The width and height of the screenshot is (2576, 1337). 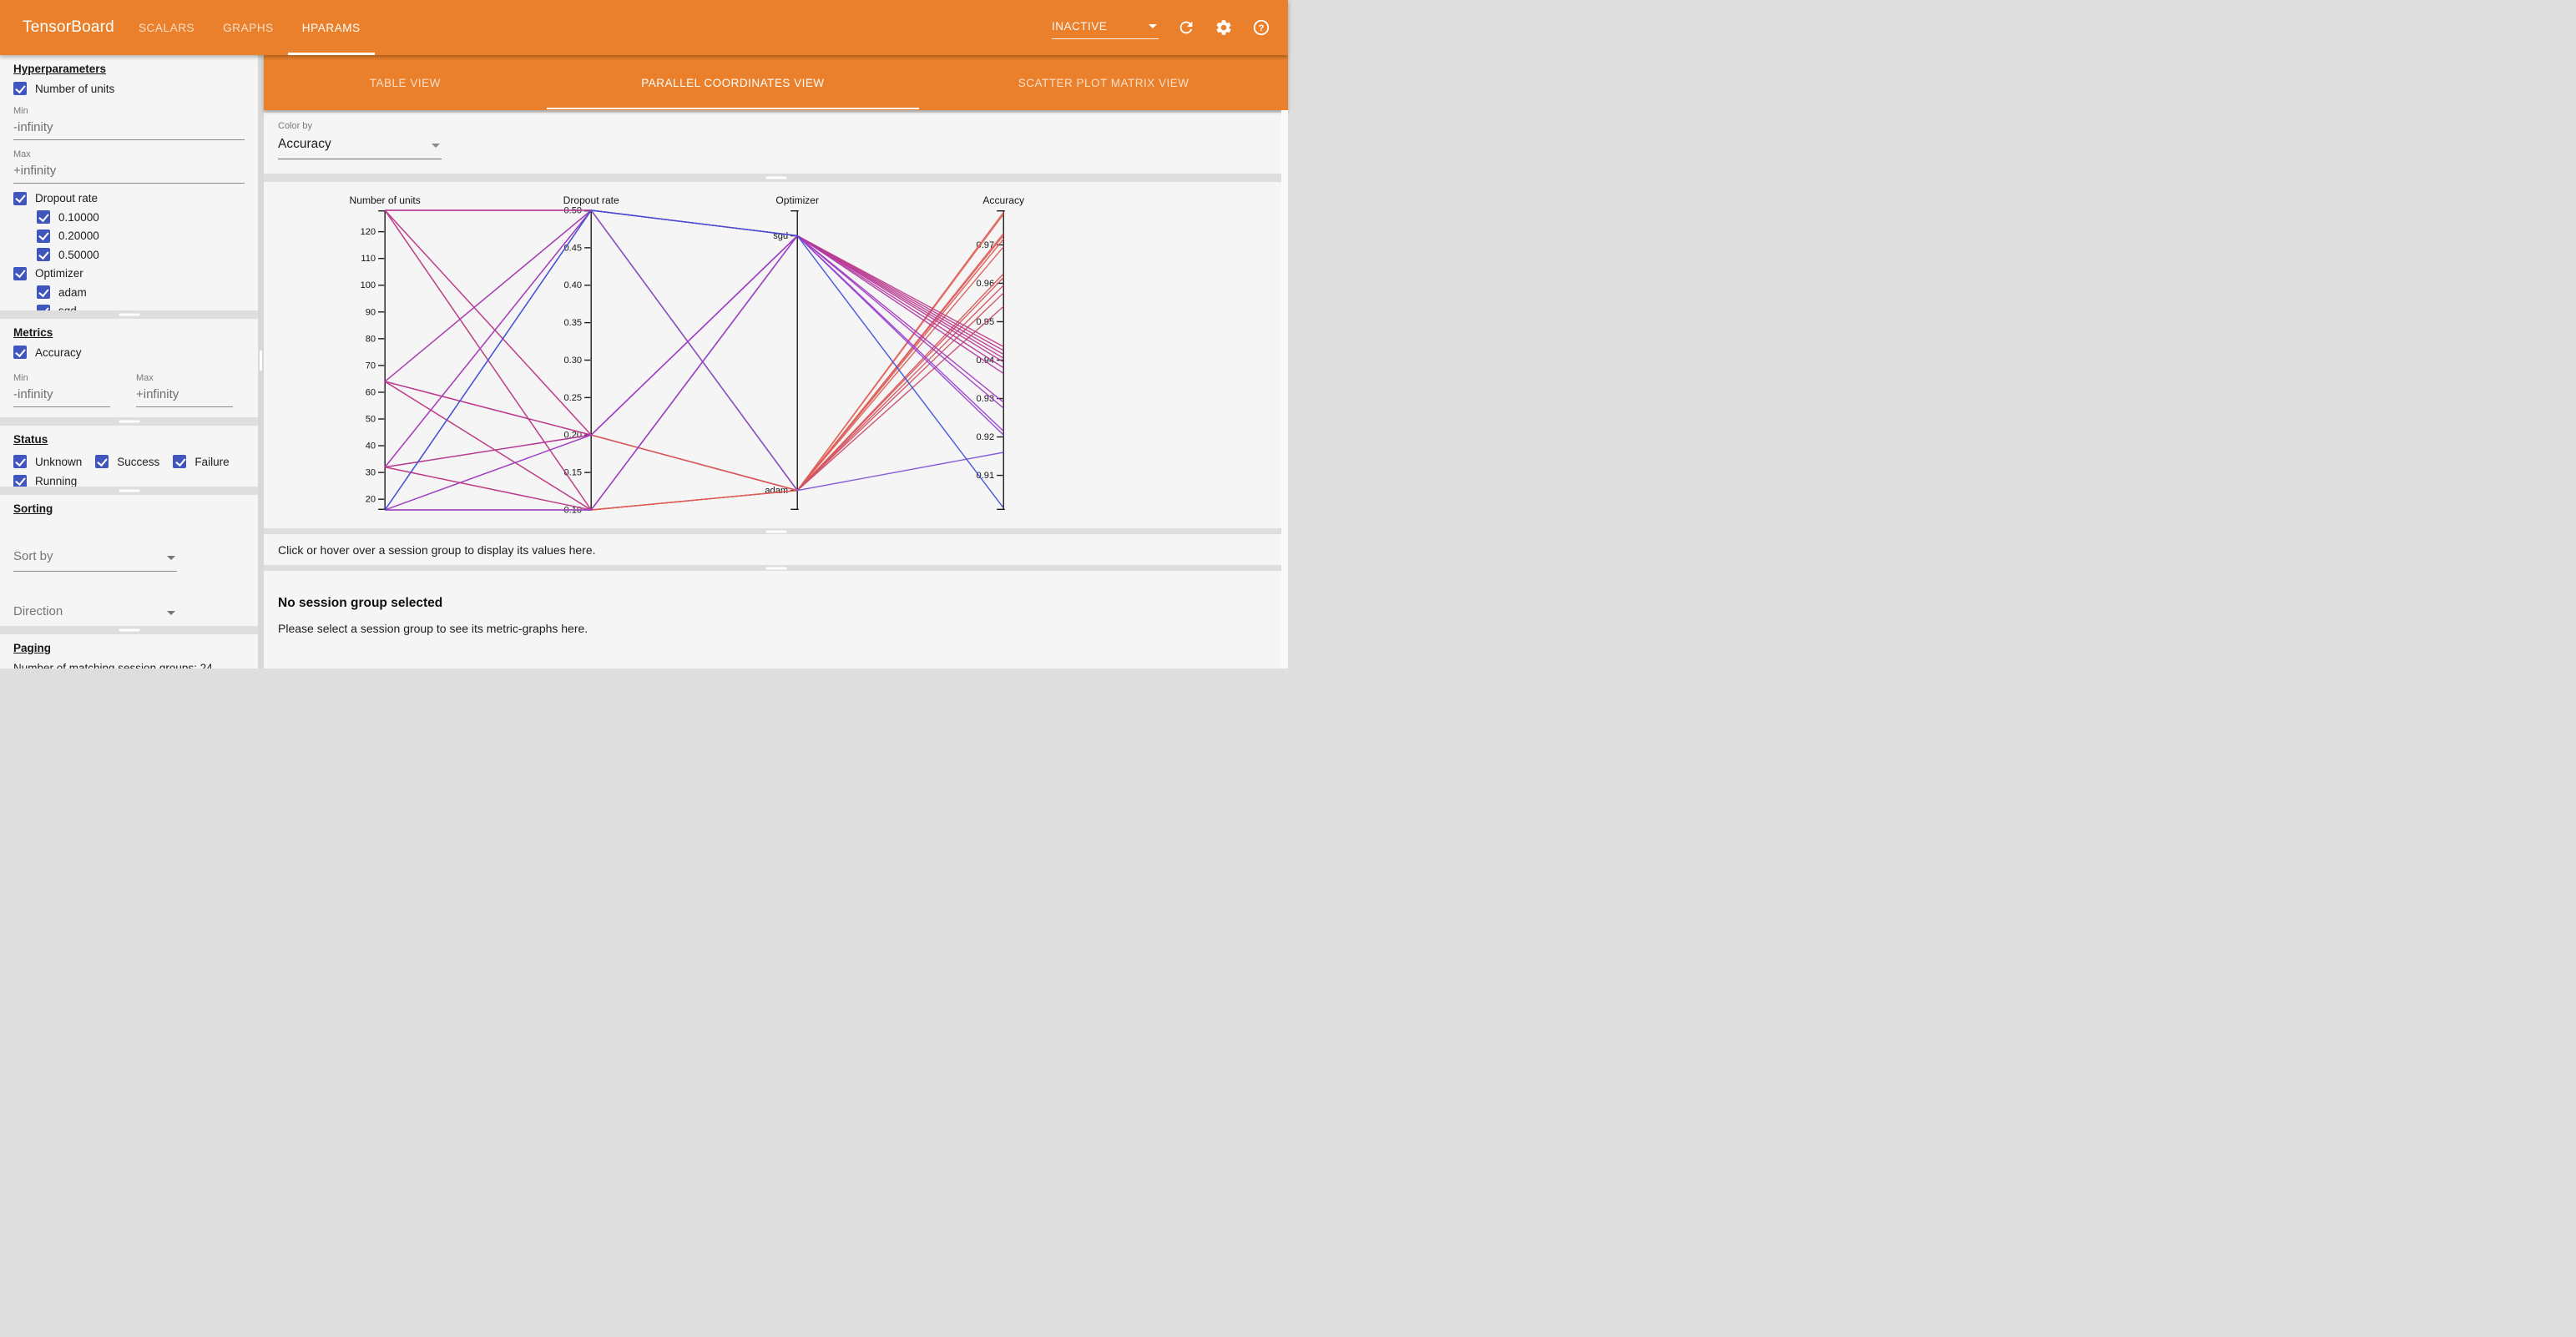 I want to click on sidebar-resize-handle, so click(x=261, y=362).